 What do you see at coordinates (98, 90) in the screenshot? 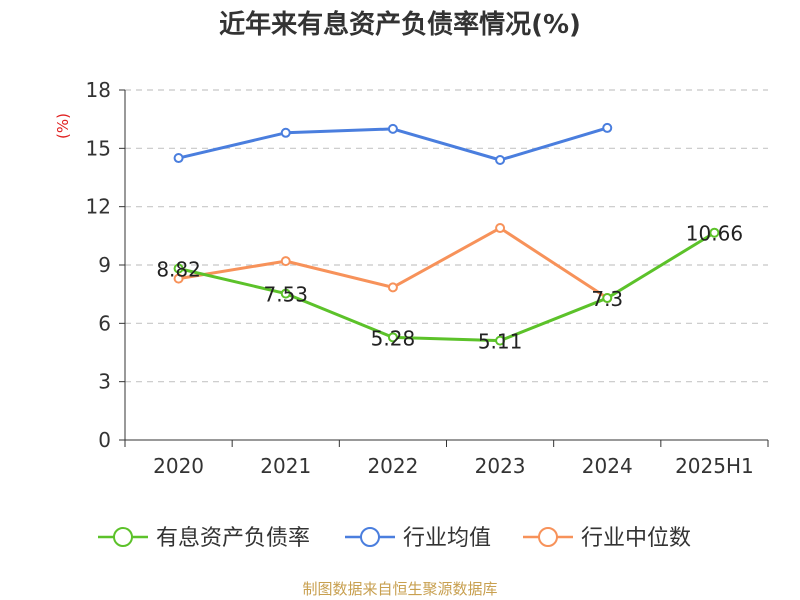
I see `y-tick-label: 18` at bounding box center [98, 90].